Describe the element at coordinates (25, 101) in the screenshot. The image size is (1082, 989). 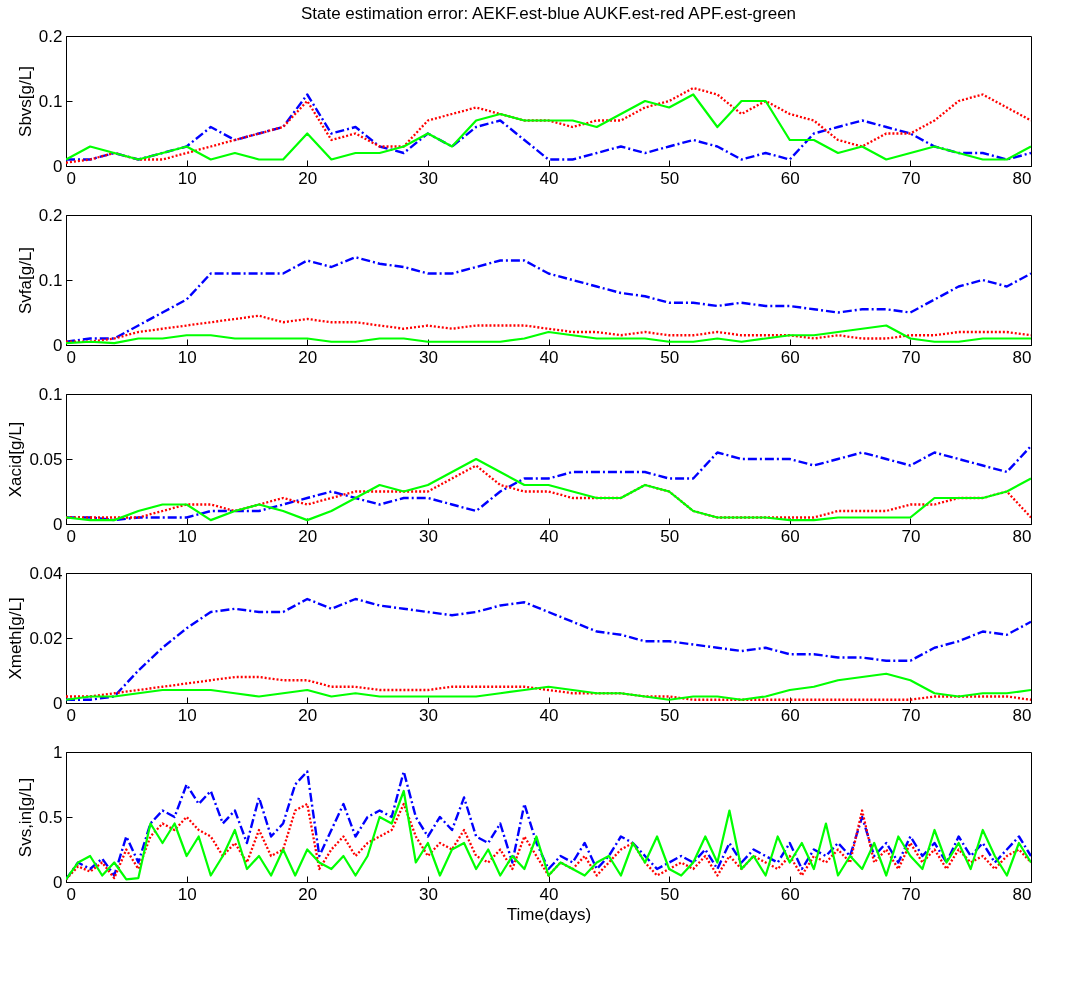
I see `y-axis-title: Sbvs[g/L]` at that location.